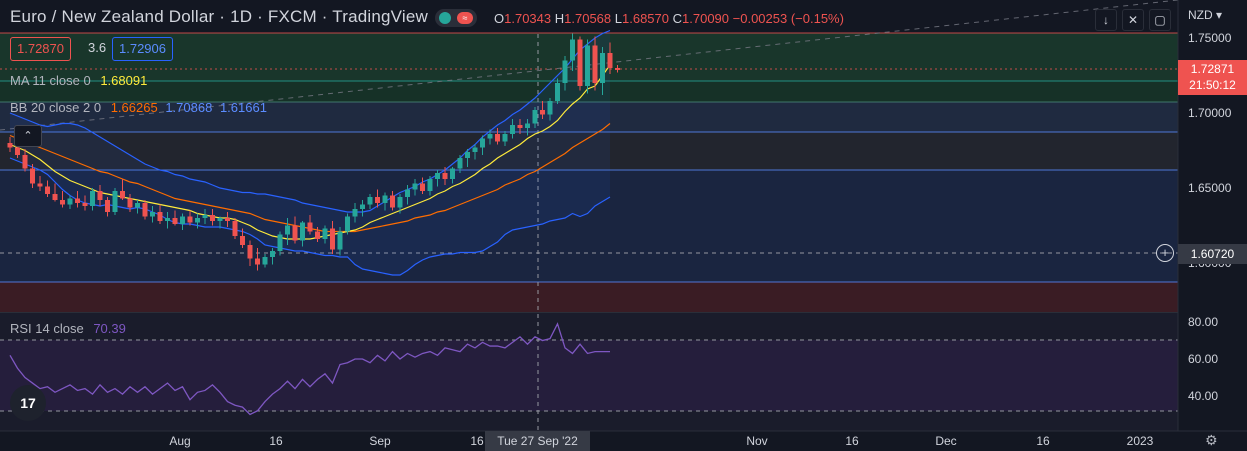 The height and width of the screenshot is (451, 1247). I want to click on zone-blue-upper, so click(589, 117).